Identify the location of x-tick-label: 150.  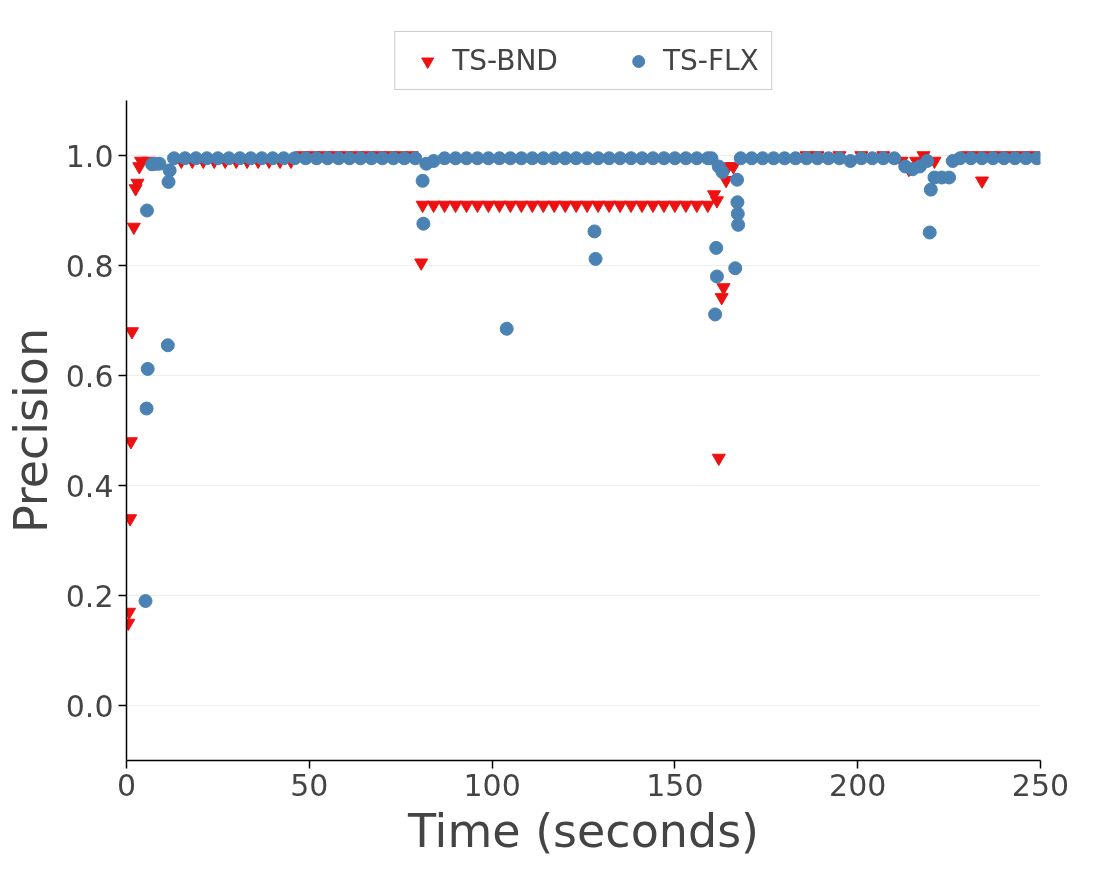
(675, 785).